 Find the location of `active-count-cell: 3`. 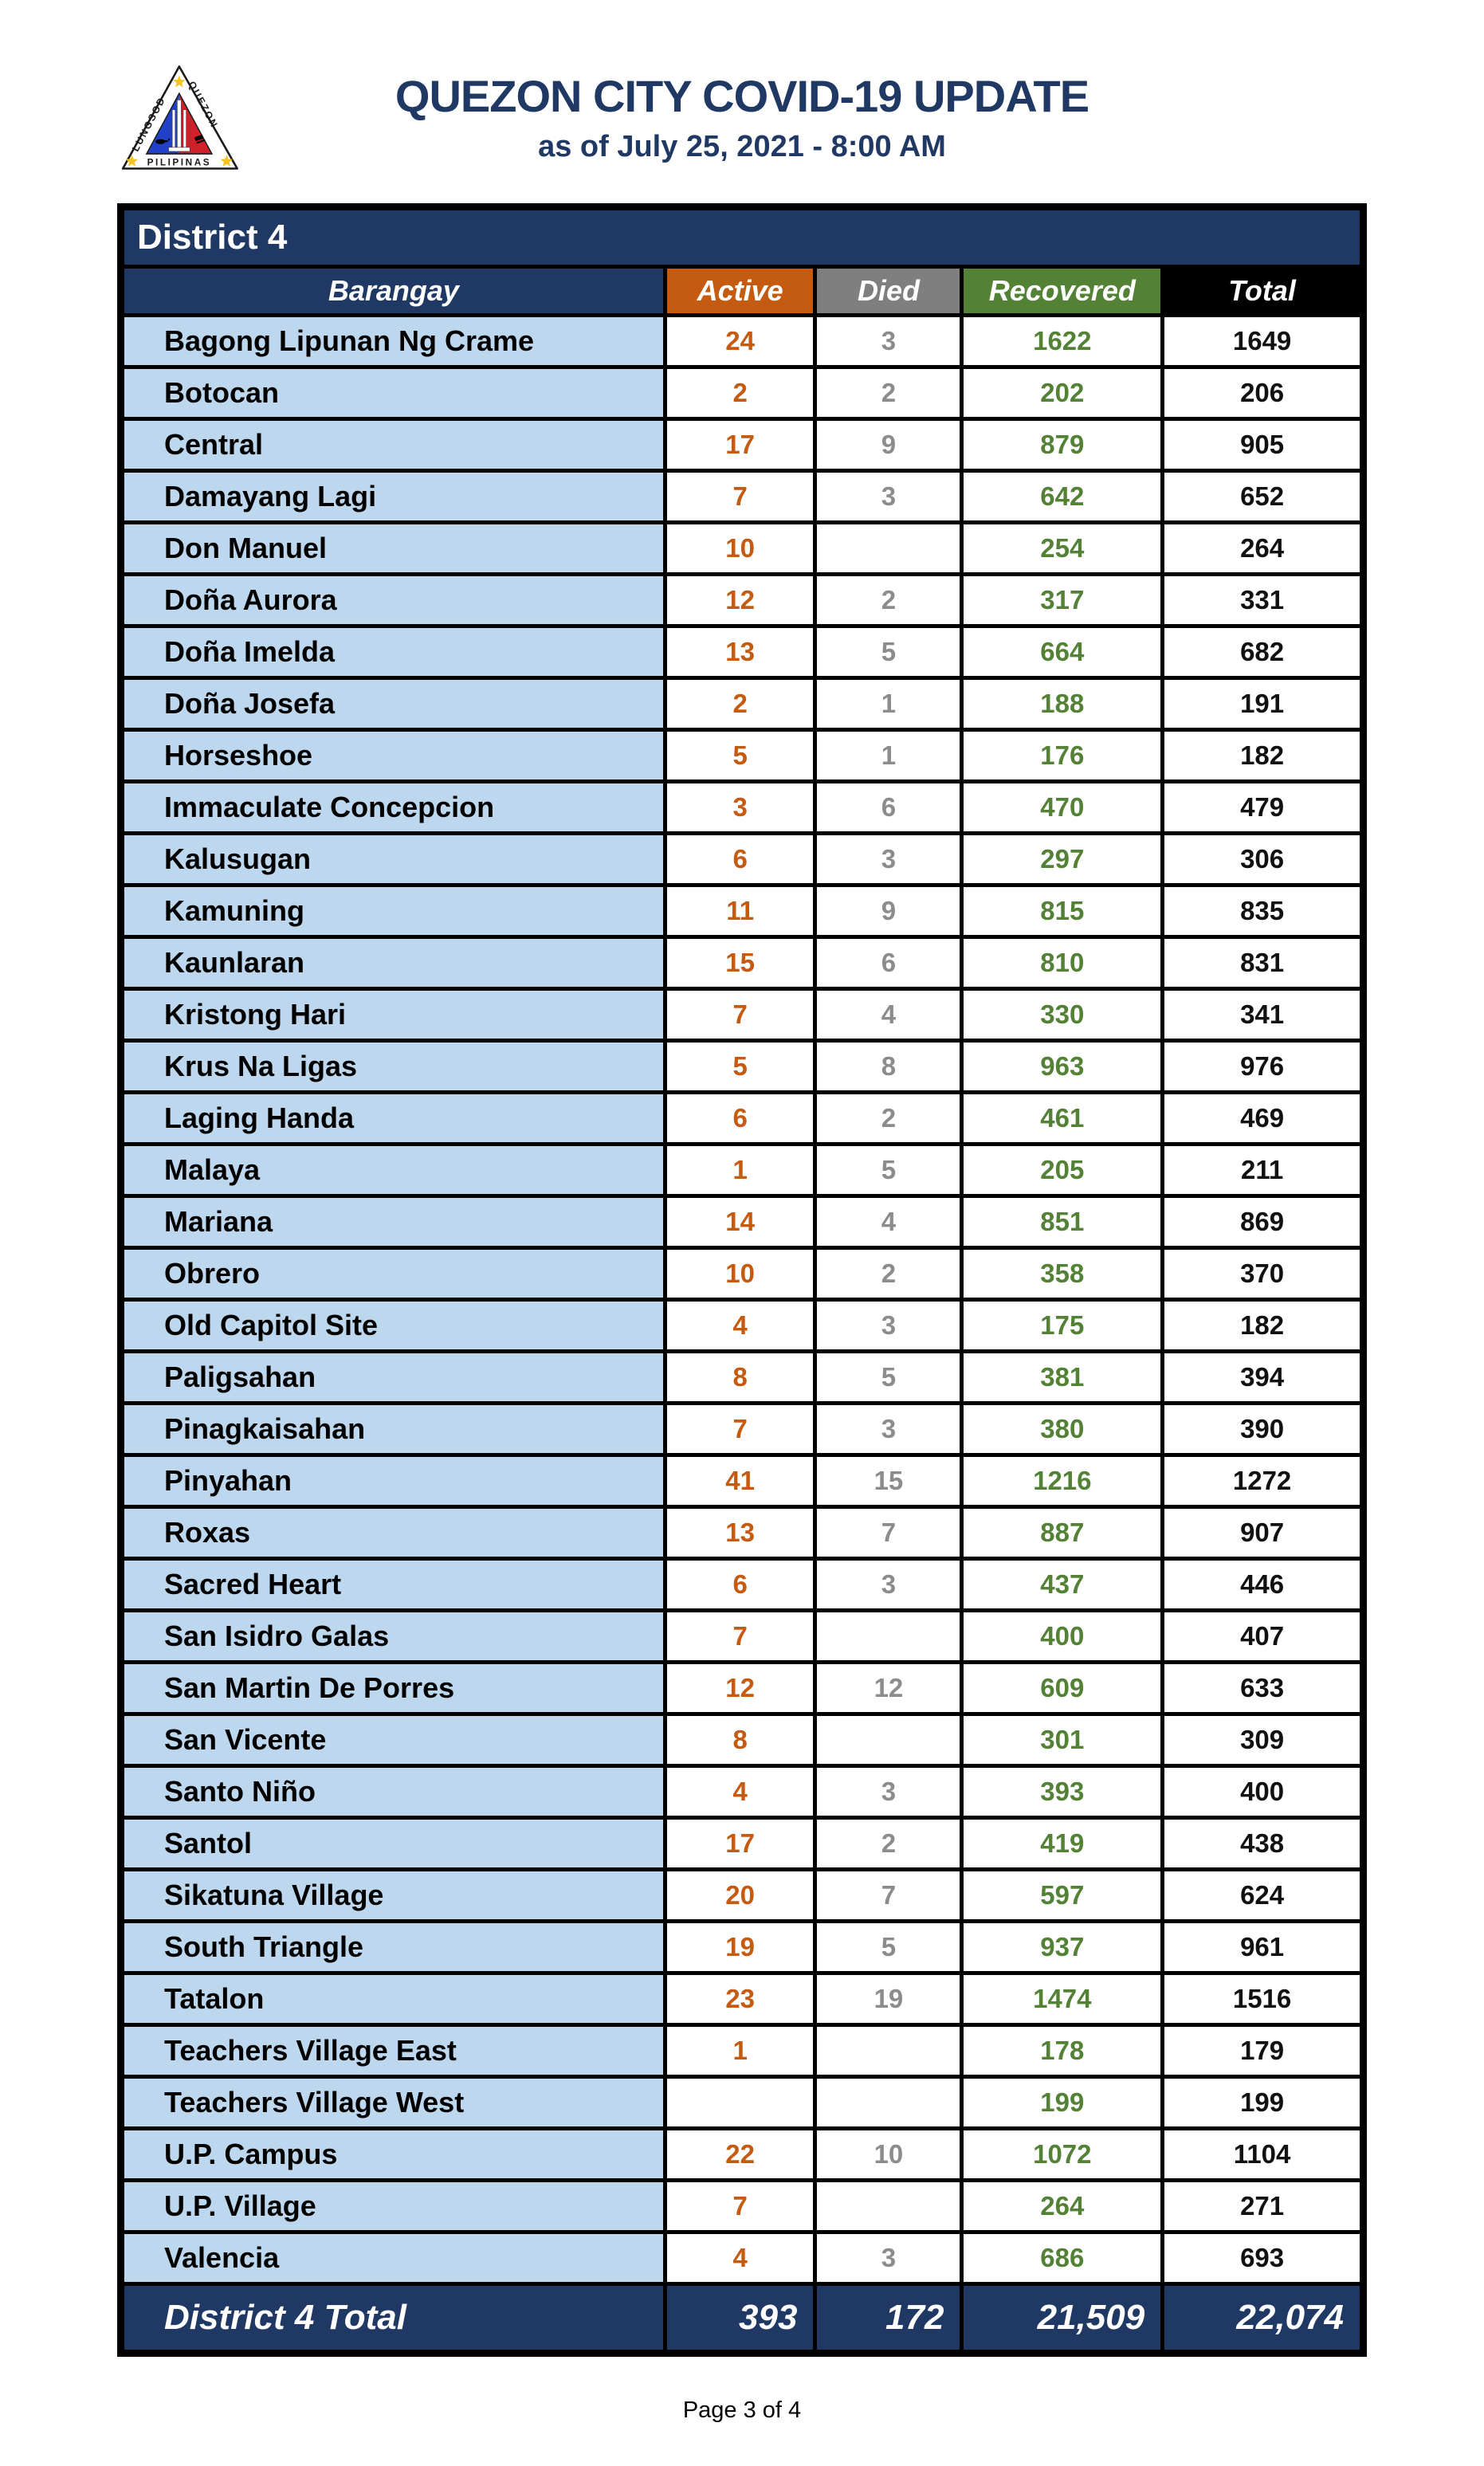

active-count-cell: 3 is located at coordinates (740, 807).